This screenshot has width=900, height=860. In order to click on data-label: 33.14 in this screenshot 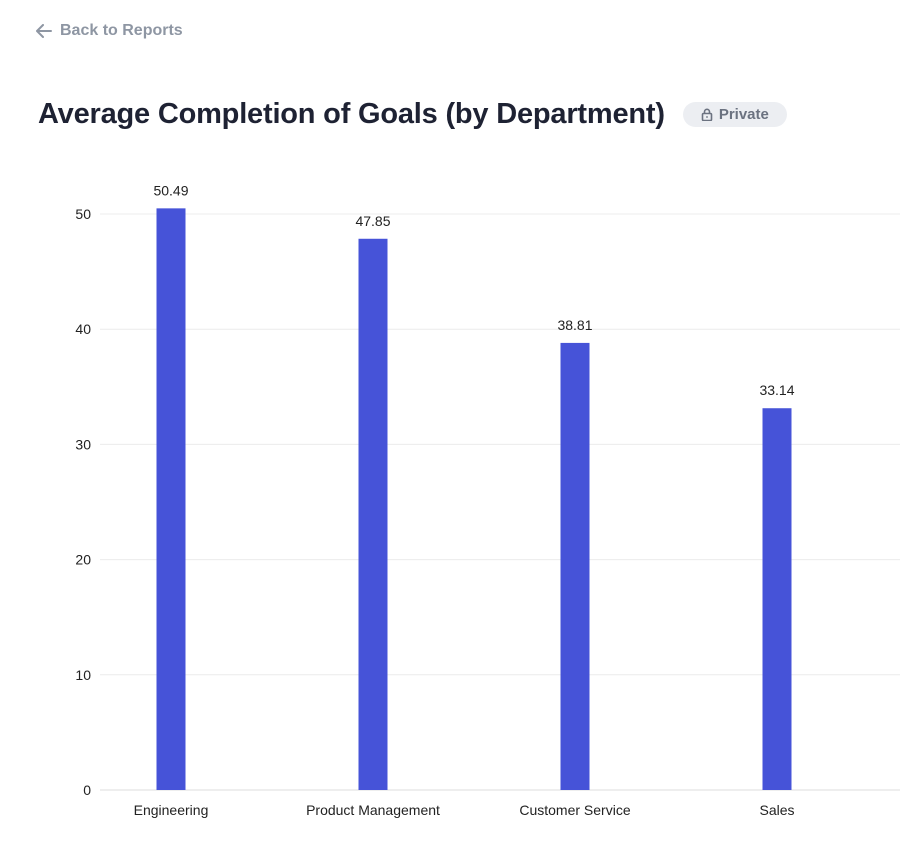, I will do `click(776, 390)`.